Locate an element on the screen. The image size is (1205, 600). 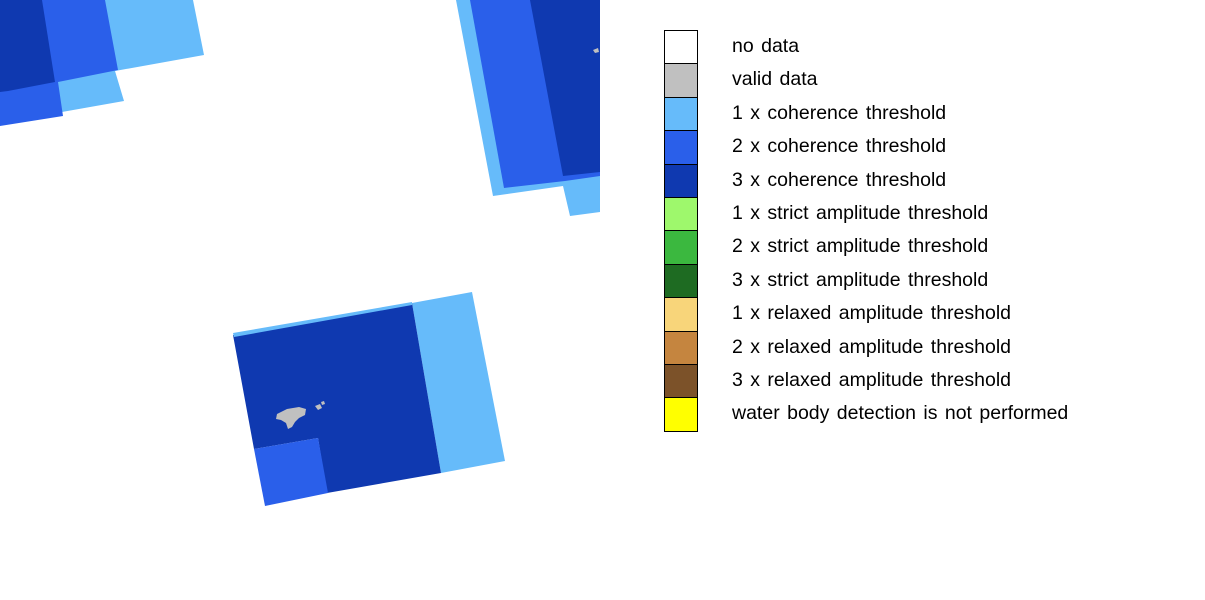
legend-label: 3 x strict amplitude threshold is located at coordinates (860, 279).